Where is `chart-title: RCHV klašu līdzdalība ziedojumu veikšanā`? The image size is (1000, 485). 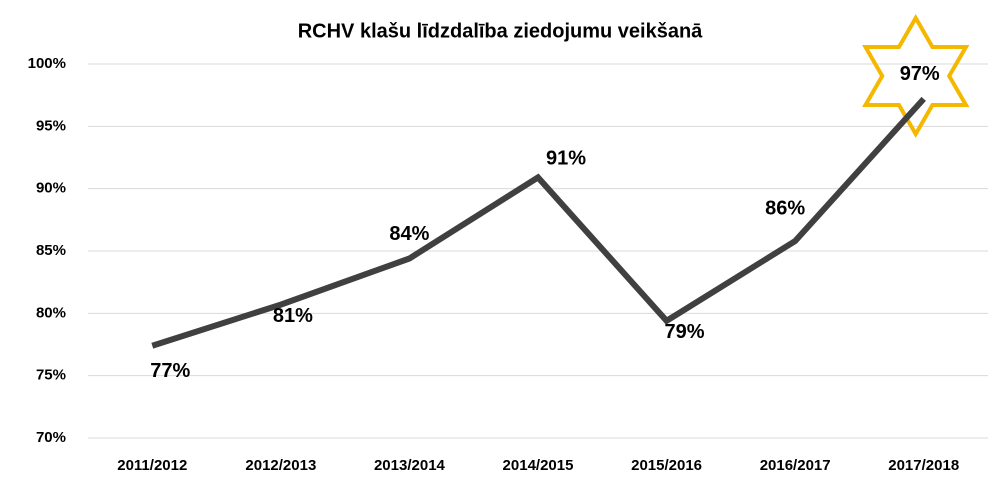
chart-title: RCHV klašu līdzdalība ziedojumu veikšanā is located at coordinates (500, 31).